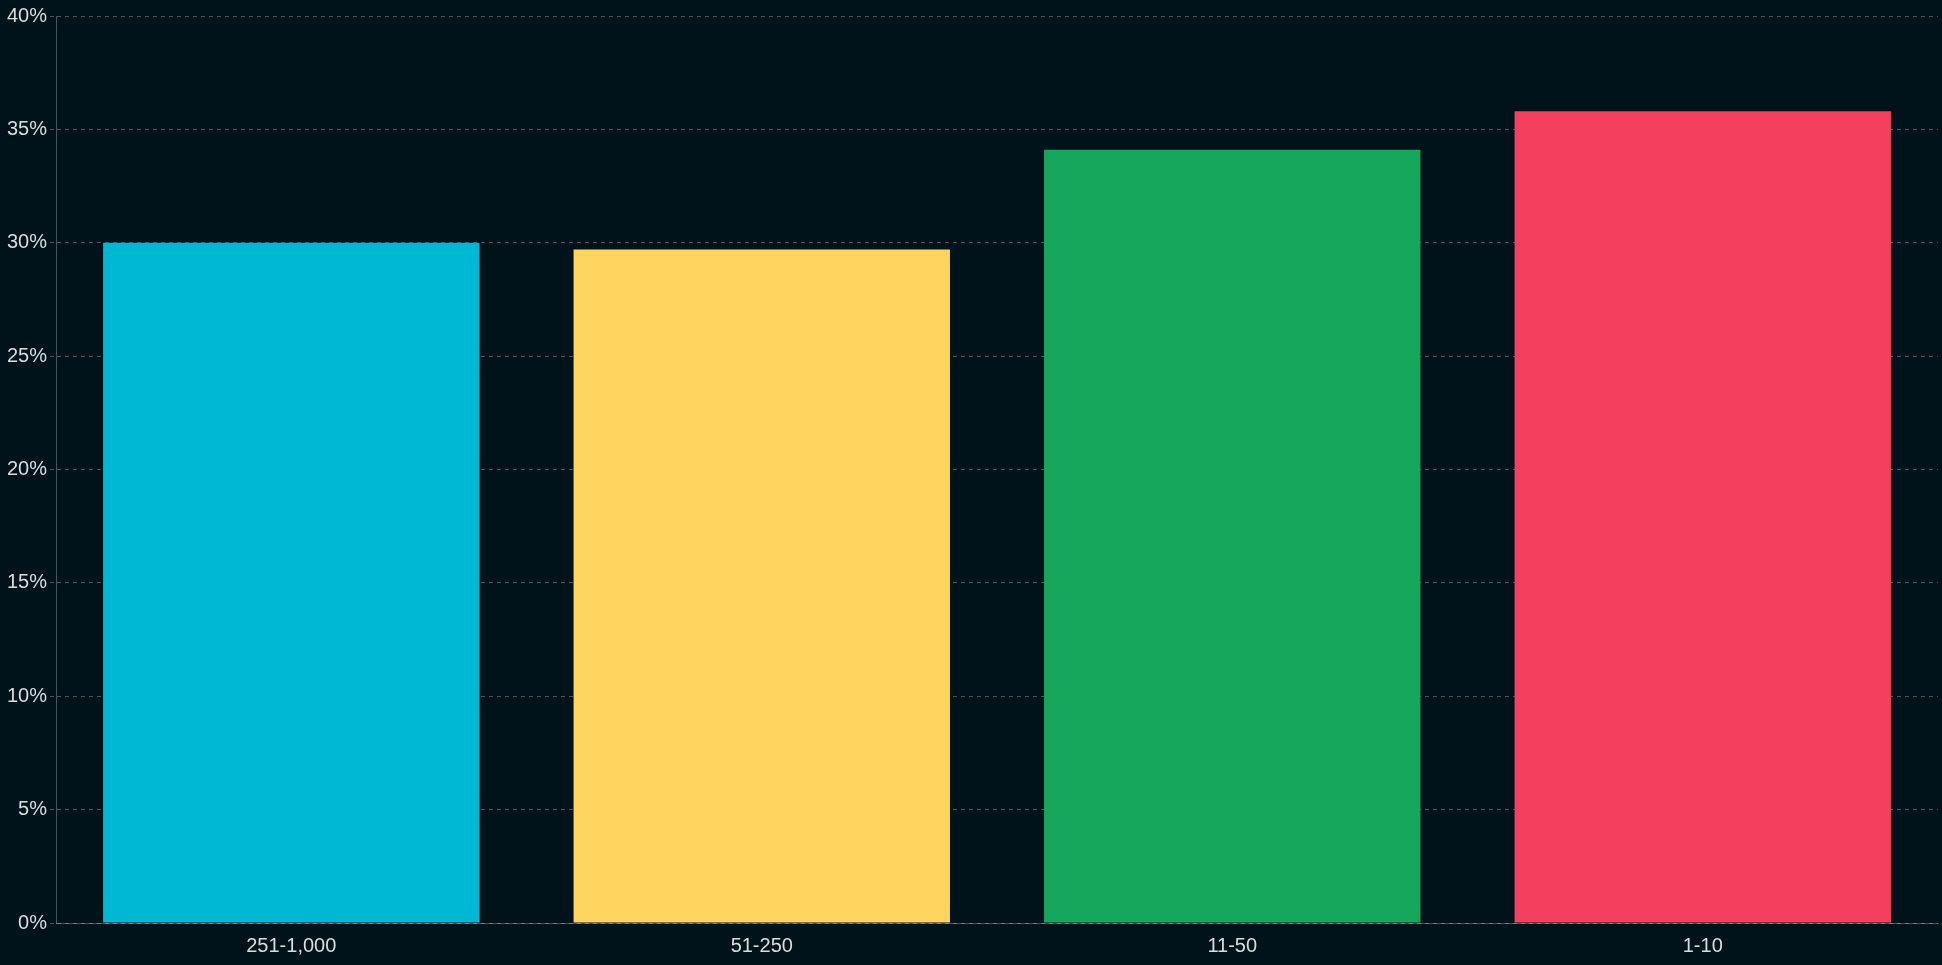 The image size is (1942, 965). What do you see at coordinates (27, 241) in the screenshot?
I see `y-tick-label: 30%` at bounding box center [27, 241].